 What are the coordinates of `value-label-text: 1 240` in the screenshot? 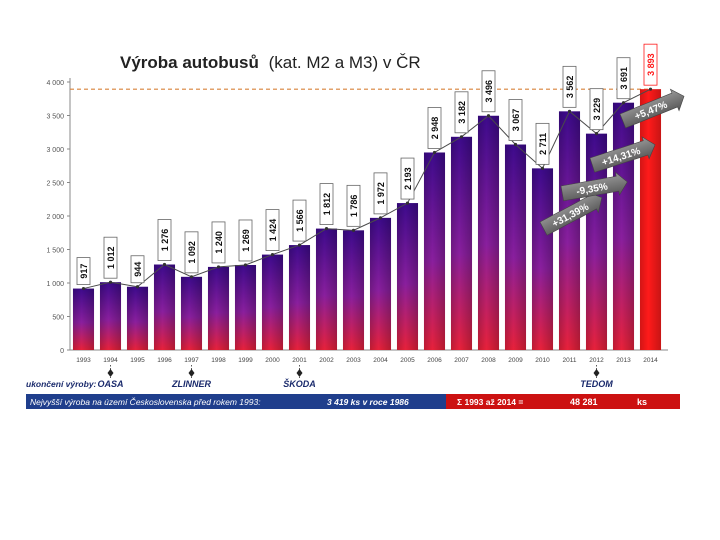 It's located at (219, 242).